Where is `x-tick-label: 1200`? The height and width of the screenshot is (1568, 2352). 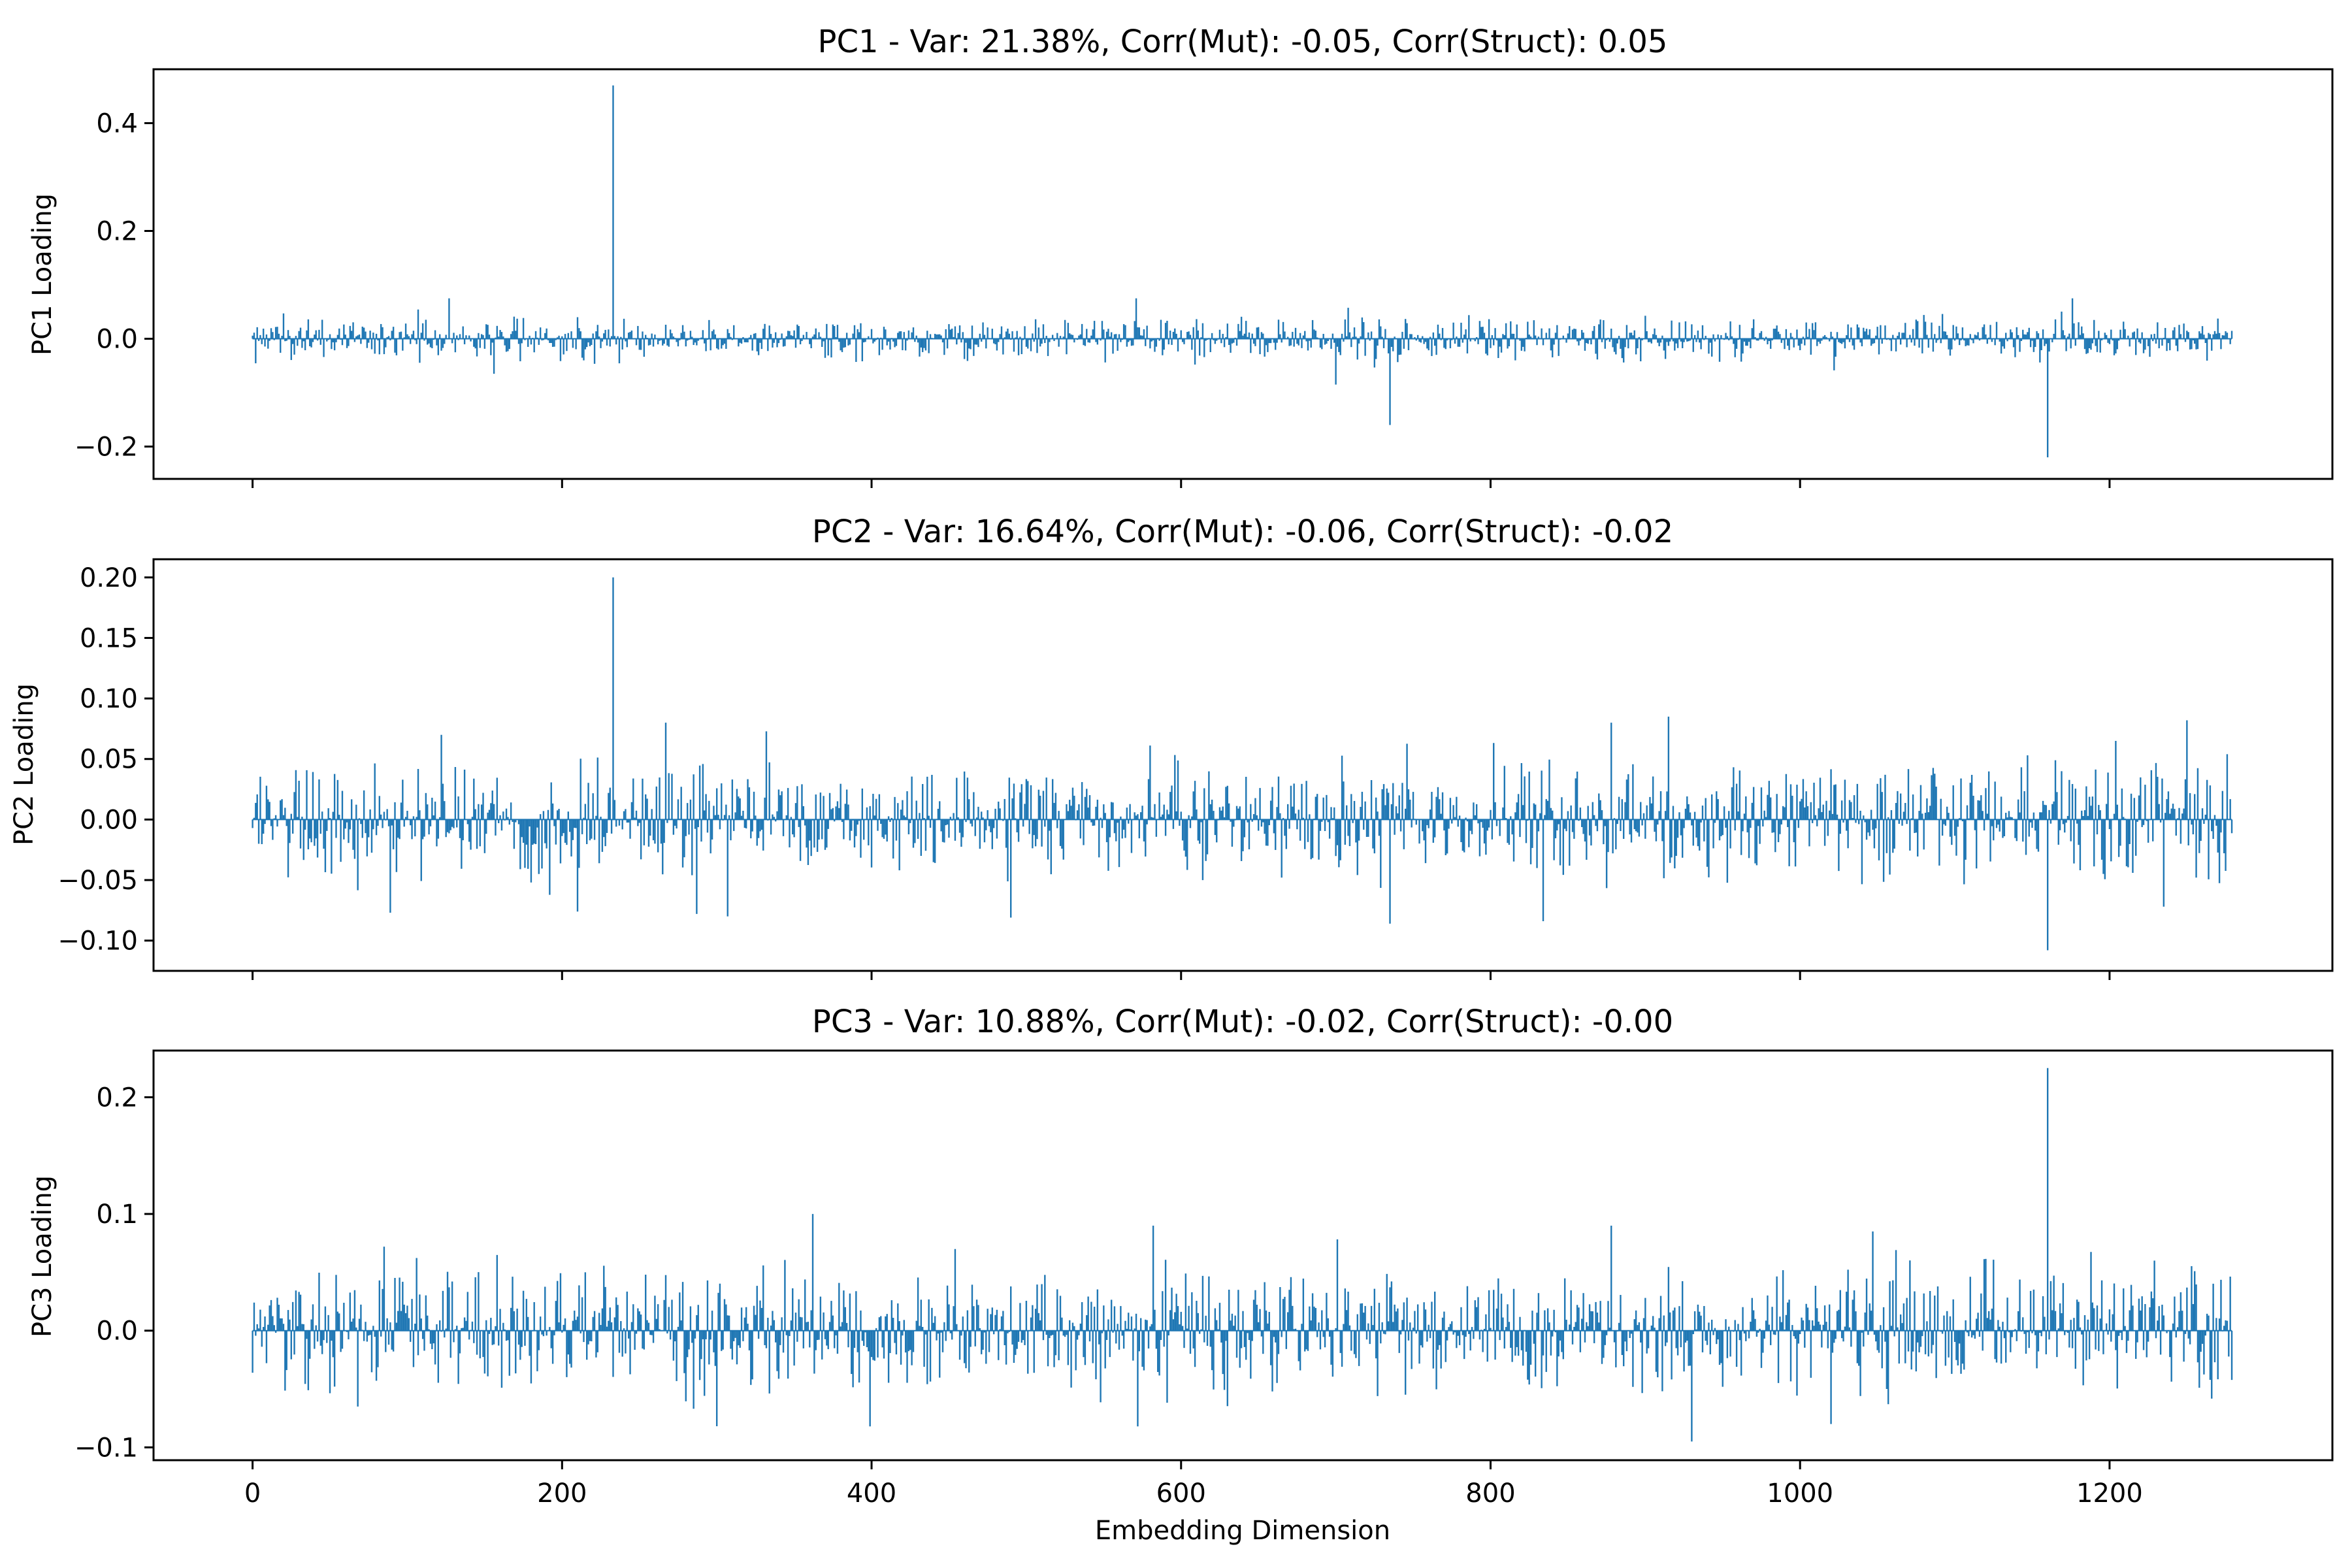 x-tick-label: 1200 is located at coordinates (2109, 1493).